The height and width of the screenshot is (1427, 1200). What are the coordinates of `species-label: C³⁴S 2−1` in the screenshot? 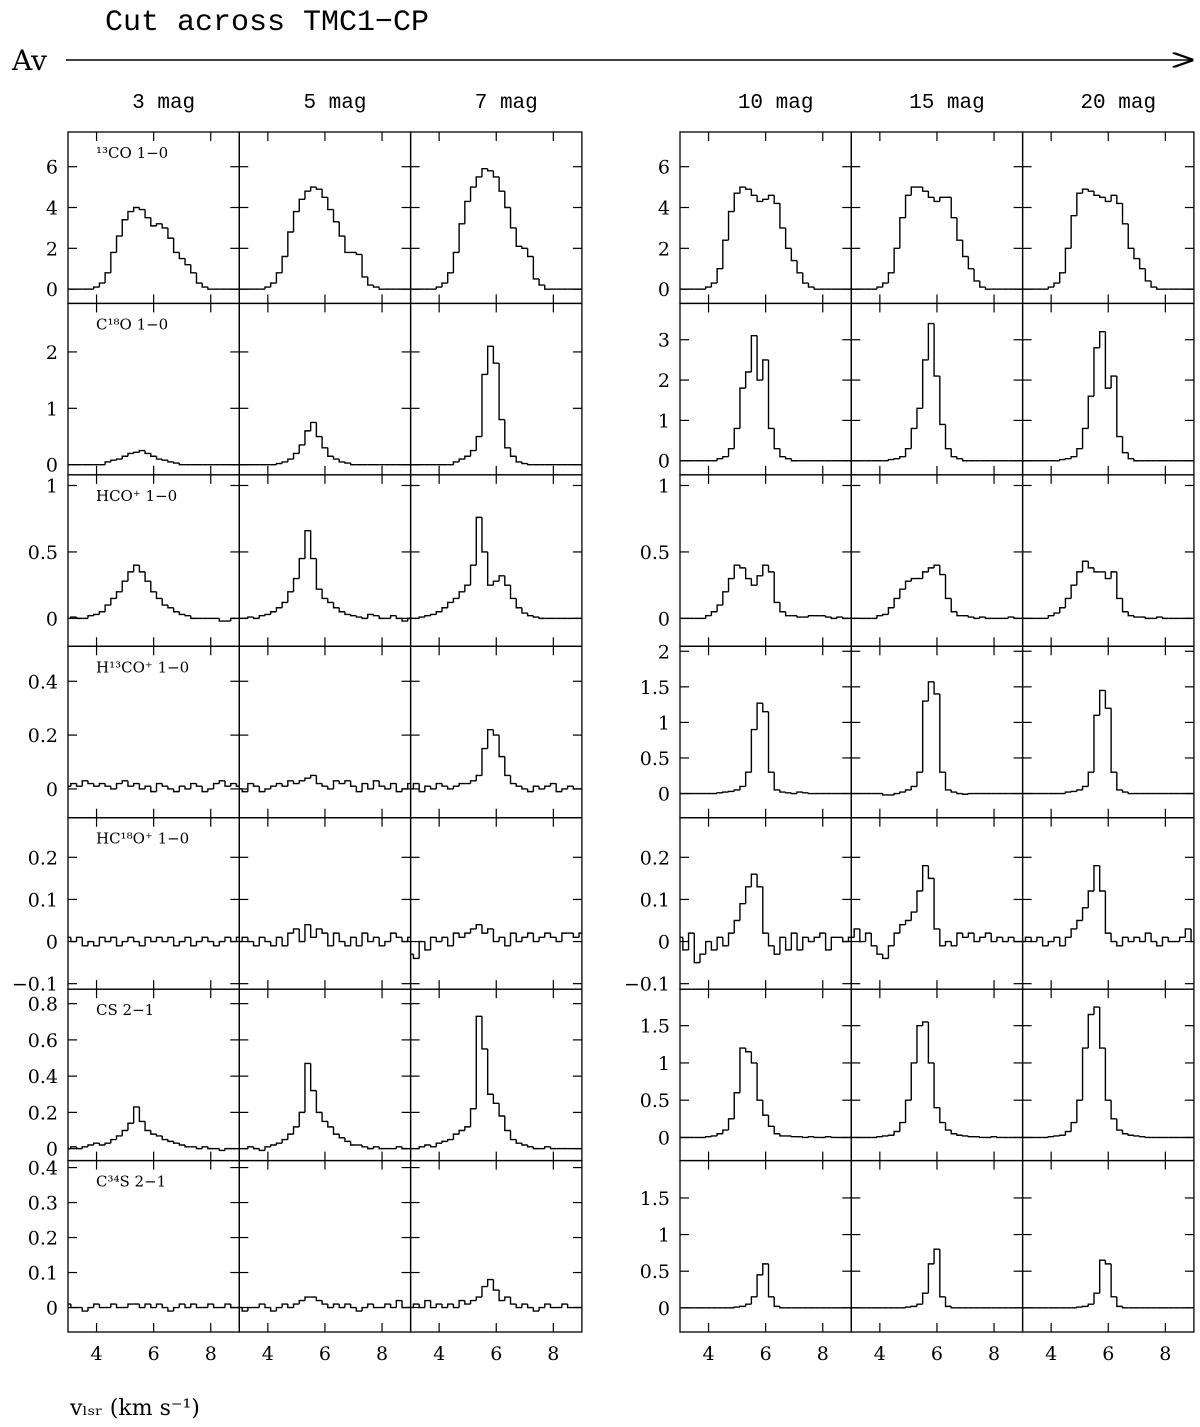 It's located at (131, 1182).